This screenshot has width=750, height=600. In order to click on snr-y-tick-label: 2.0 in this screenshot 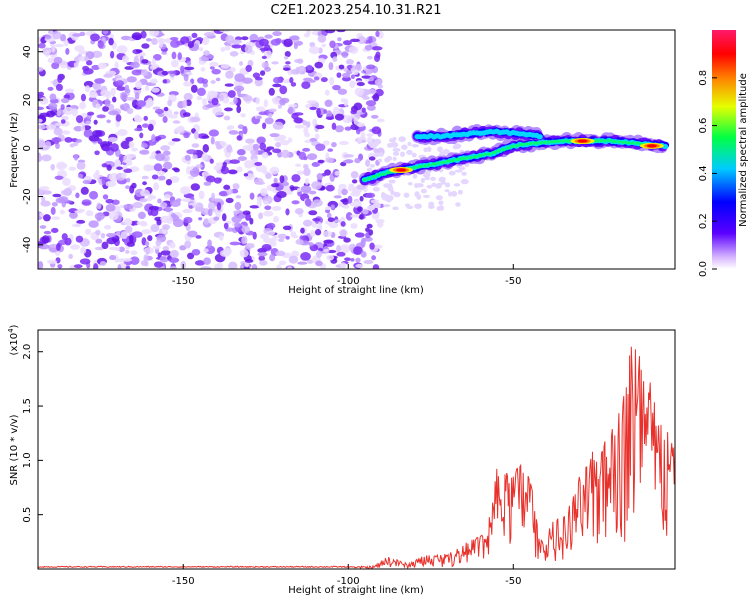, I will do `click(27, 352)`.